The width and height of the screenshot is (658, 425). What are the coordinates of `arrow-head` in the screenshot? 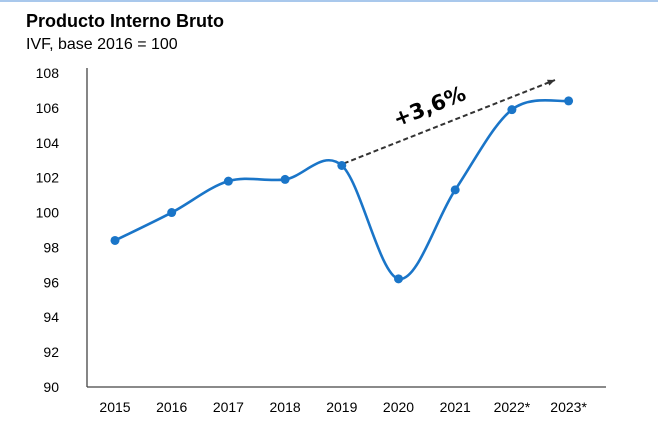 It's located at (551, 82).